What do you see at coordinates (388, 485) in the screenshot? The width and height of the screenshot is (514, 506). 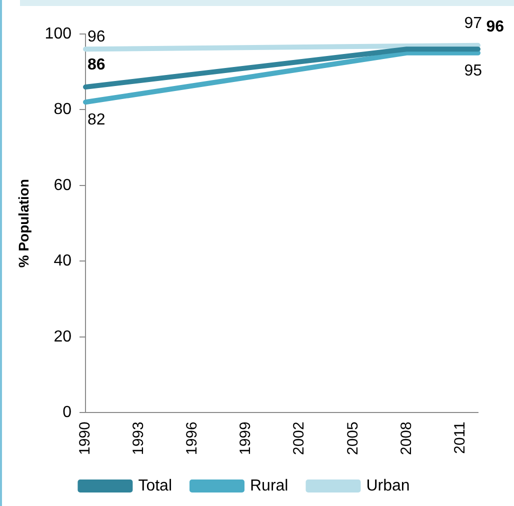 I see `legend-label: Urban` at bounding box center [388, 485].